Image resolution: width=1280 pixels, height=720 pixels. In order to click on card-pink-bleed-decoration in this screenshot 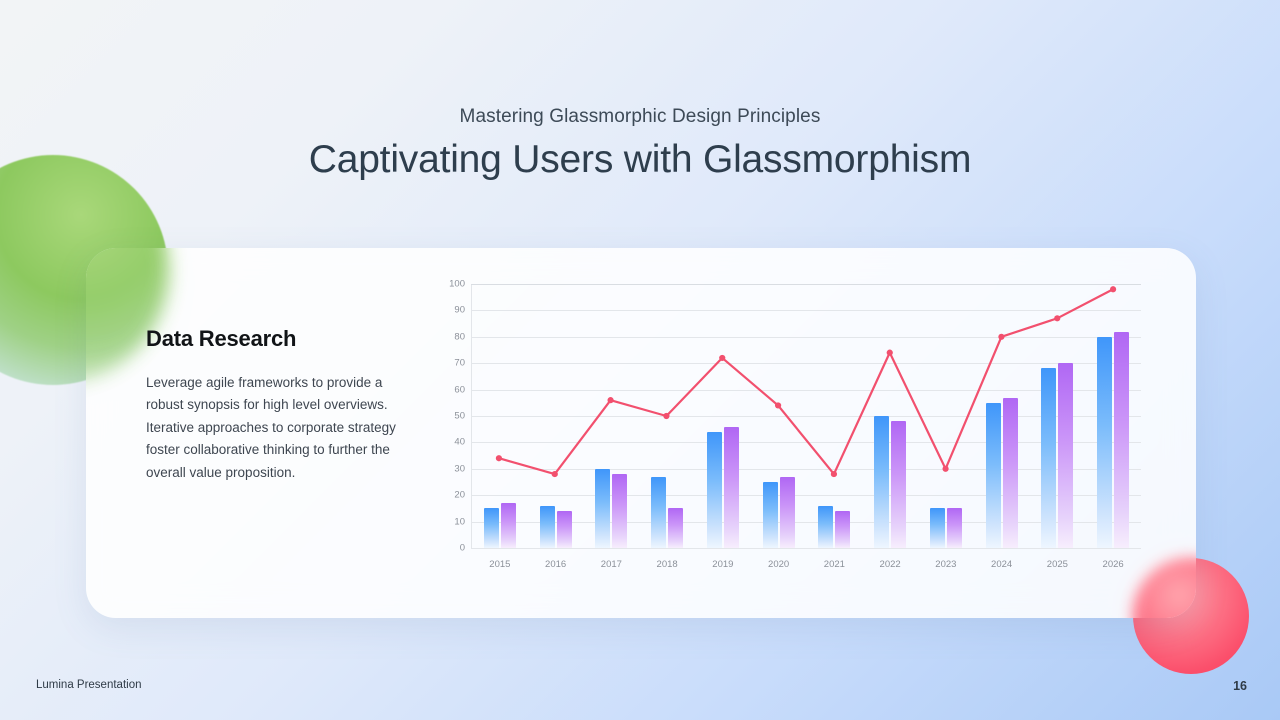, I will do `click(1164, 588)`.